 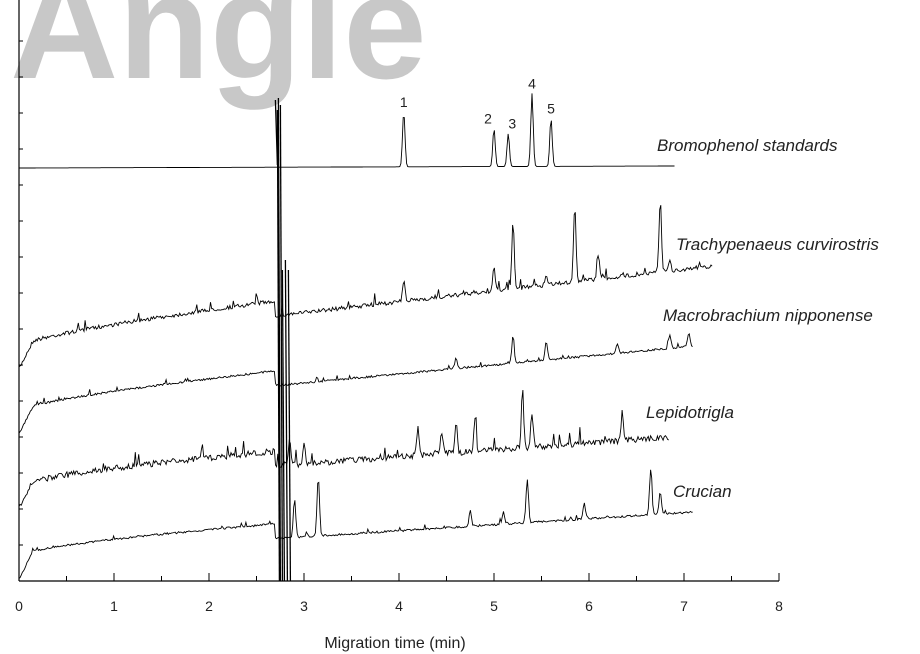 What do you see at coordinates (404, 102) in the screenshot?
I see `peak-number-label: 1` at bounding box center [404, 102].